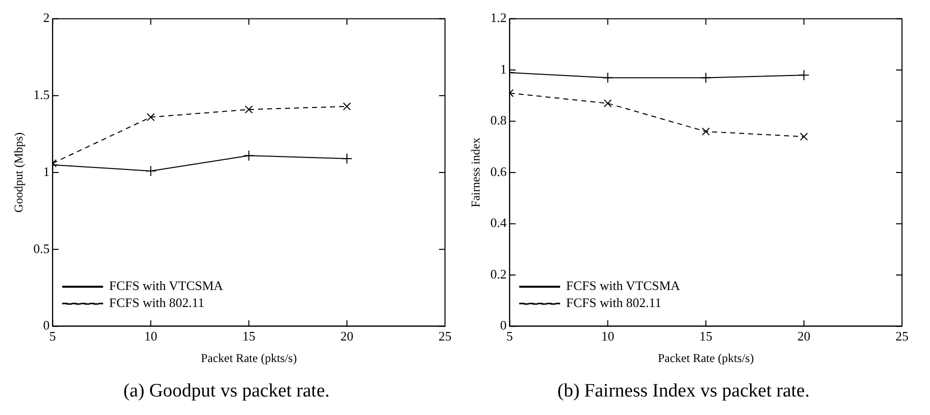  I want to click on y-tick-label: 0.8, so click(498, 120).